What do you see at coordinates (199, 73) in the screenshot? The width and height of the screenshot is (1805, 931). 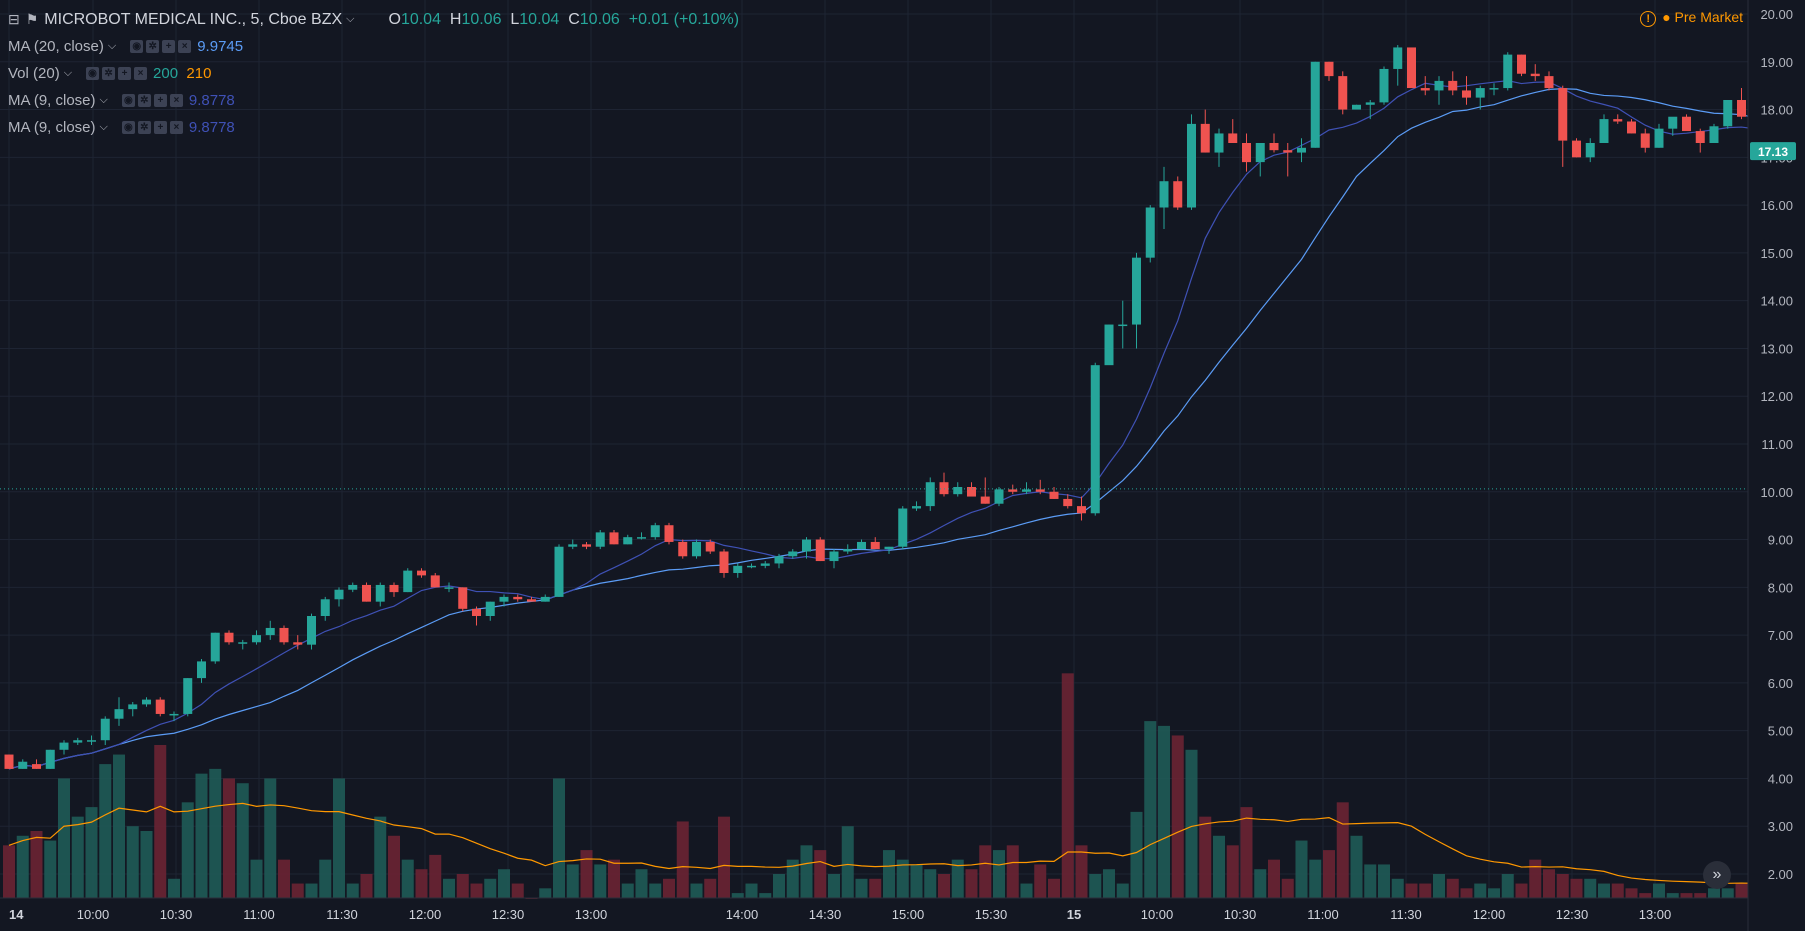 I see `indicator-value-ma: 210` at bounding box center [199, 73].